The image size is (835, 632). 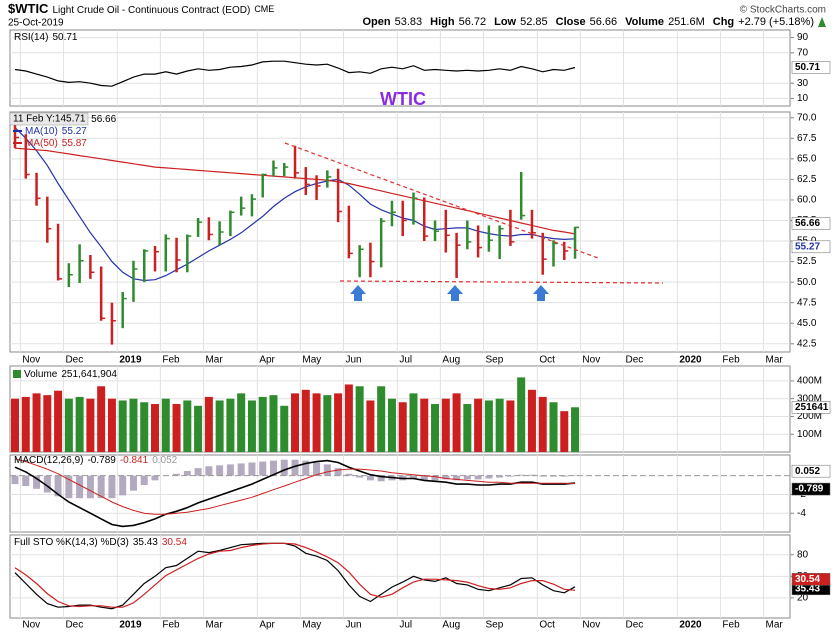 I want to click on legend-title: Full STO %K(14,3) %D(3), so click(x=71, y=542).